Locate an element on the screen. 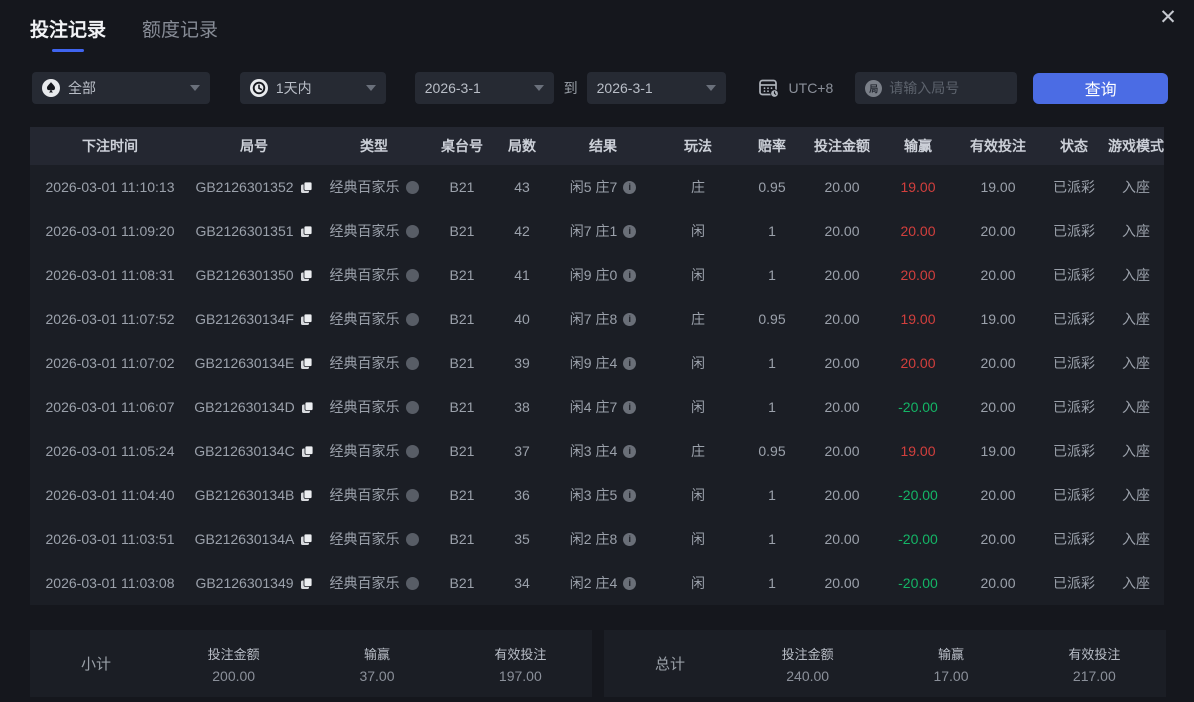 This screenshot has height=702, width=1194. cell-bet-time: 2026-03-01 11:04:40 is located at coordinates (110, 495).